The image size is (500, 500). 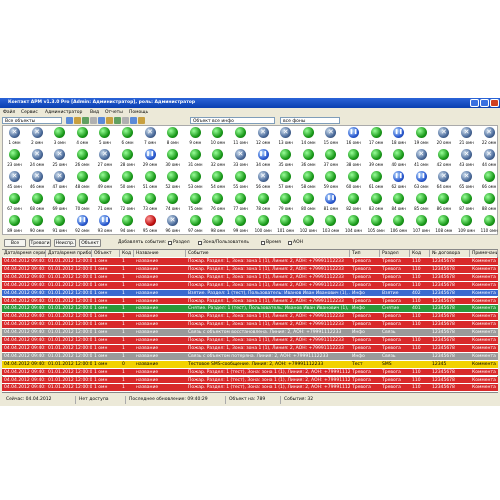 I want to click on column-header: Событие, so click(x=268, y=253).